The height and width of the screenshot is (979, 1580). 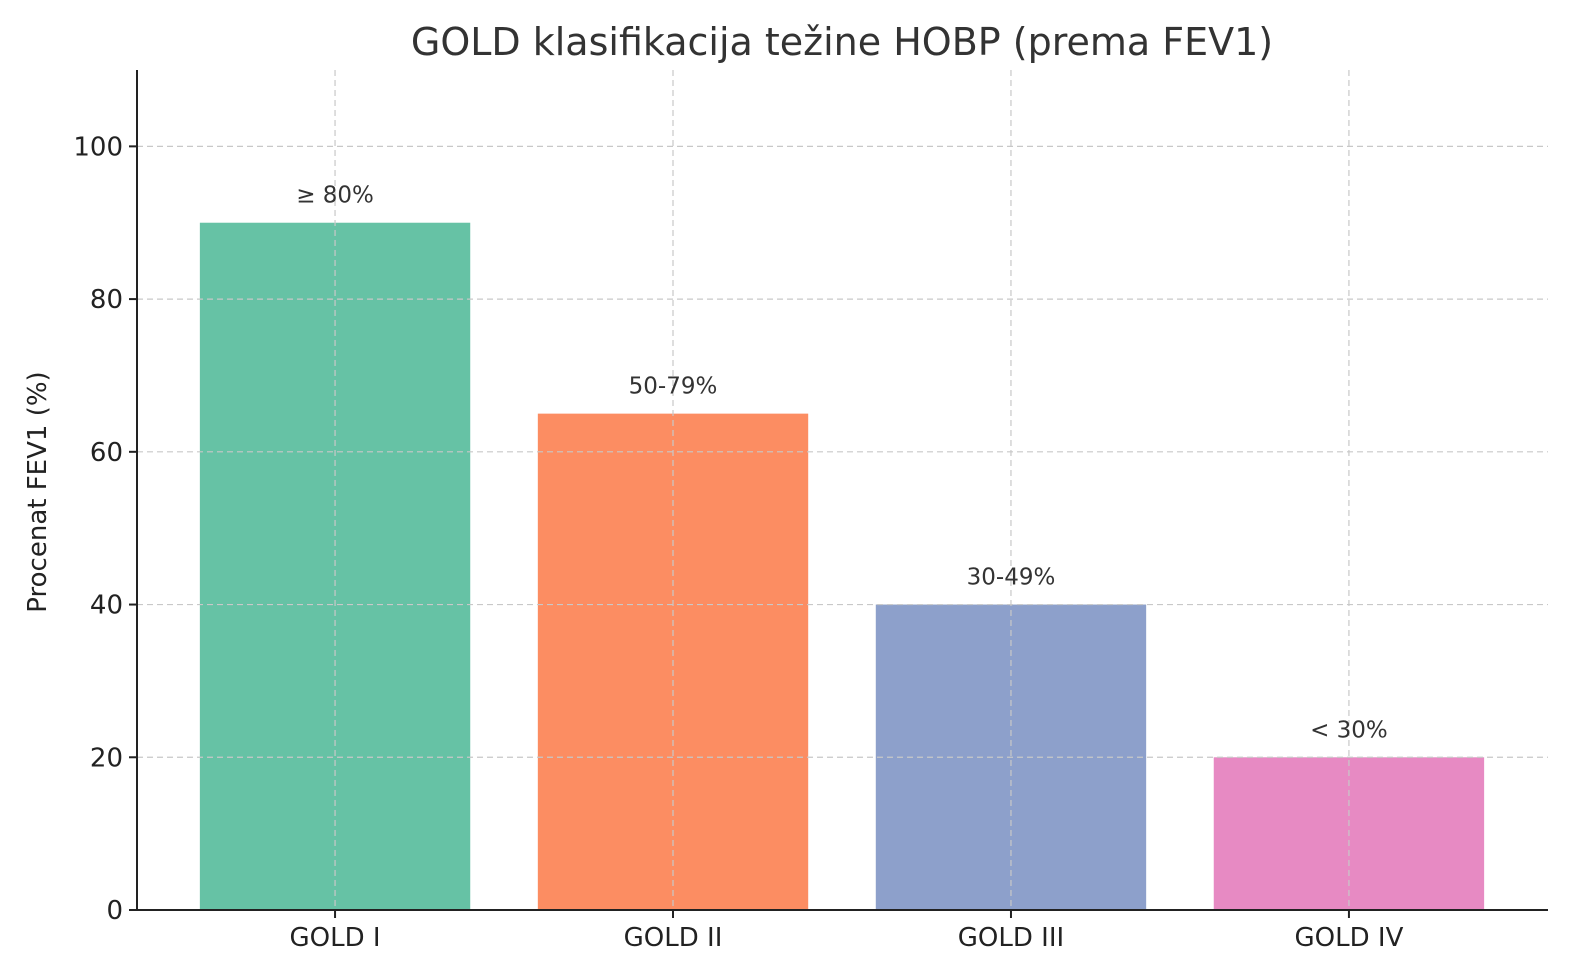 I want to click on x-ticks: GOLD I GOLD II GOLD III GOLD IV, so click(x=847, y=931).